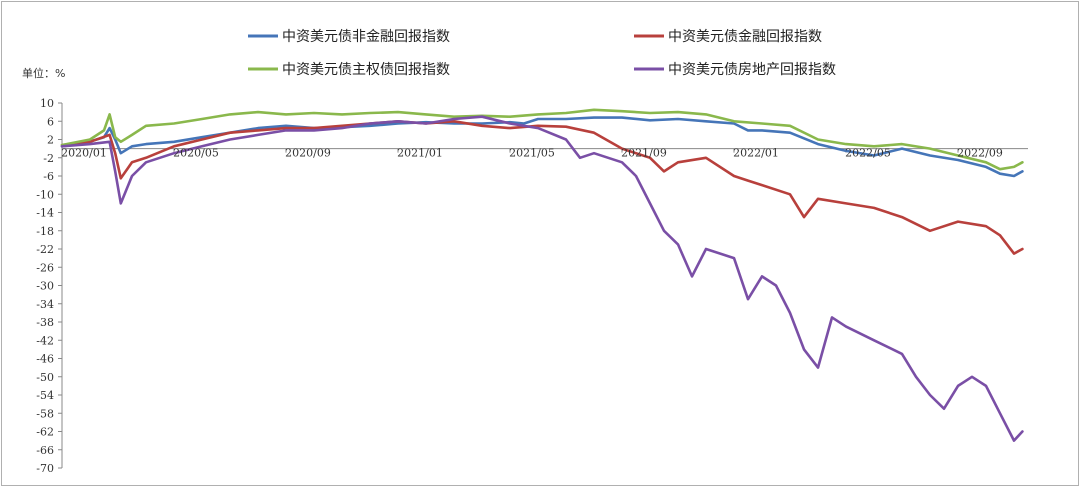 The height and width of the screenshot is (487, 1080). I want to click on y-tick-label: -42, so click(45, 340).